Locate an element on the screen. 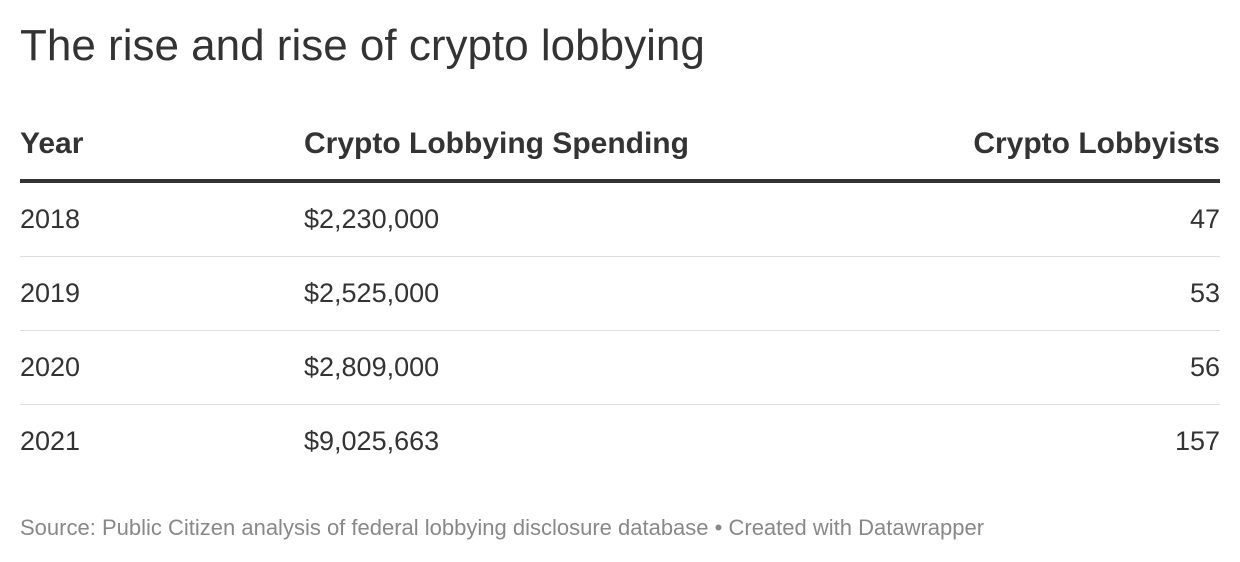  table-row: 2018 $2,230,000 47 is located at coordinates (620, 219).